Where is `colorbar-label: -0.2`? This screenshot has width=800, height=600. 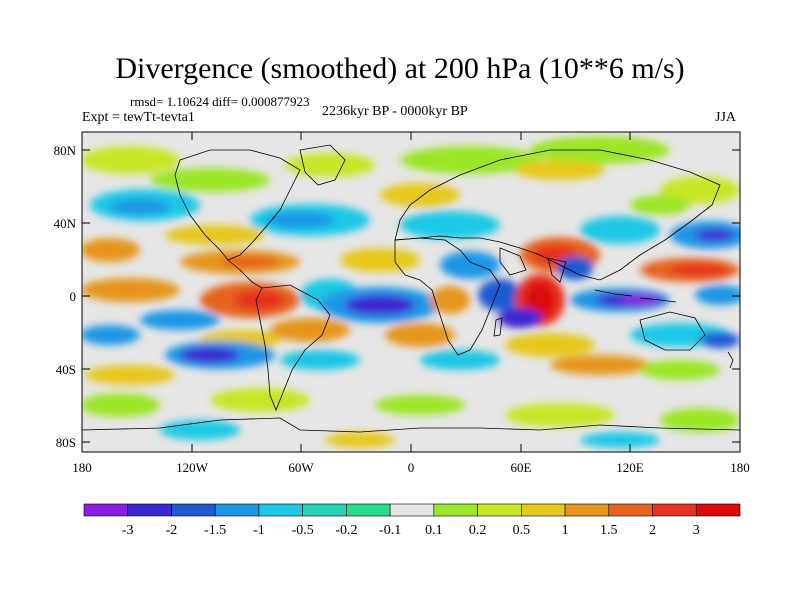
colorbar-label: -0.2 is located at coordinates (346, 530).